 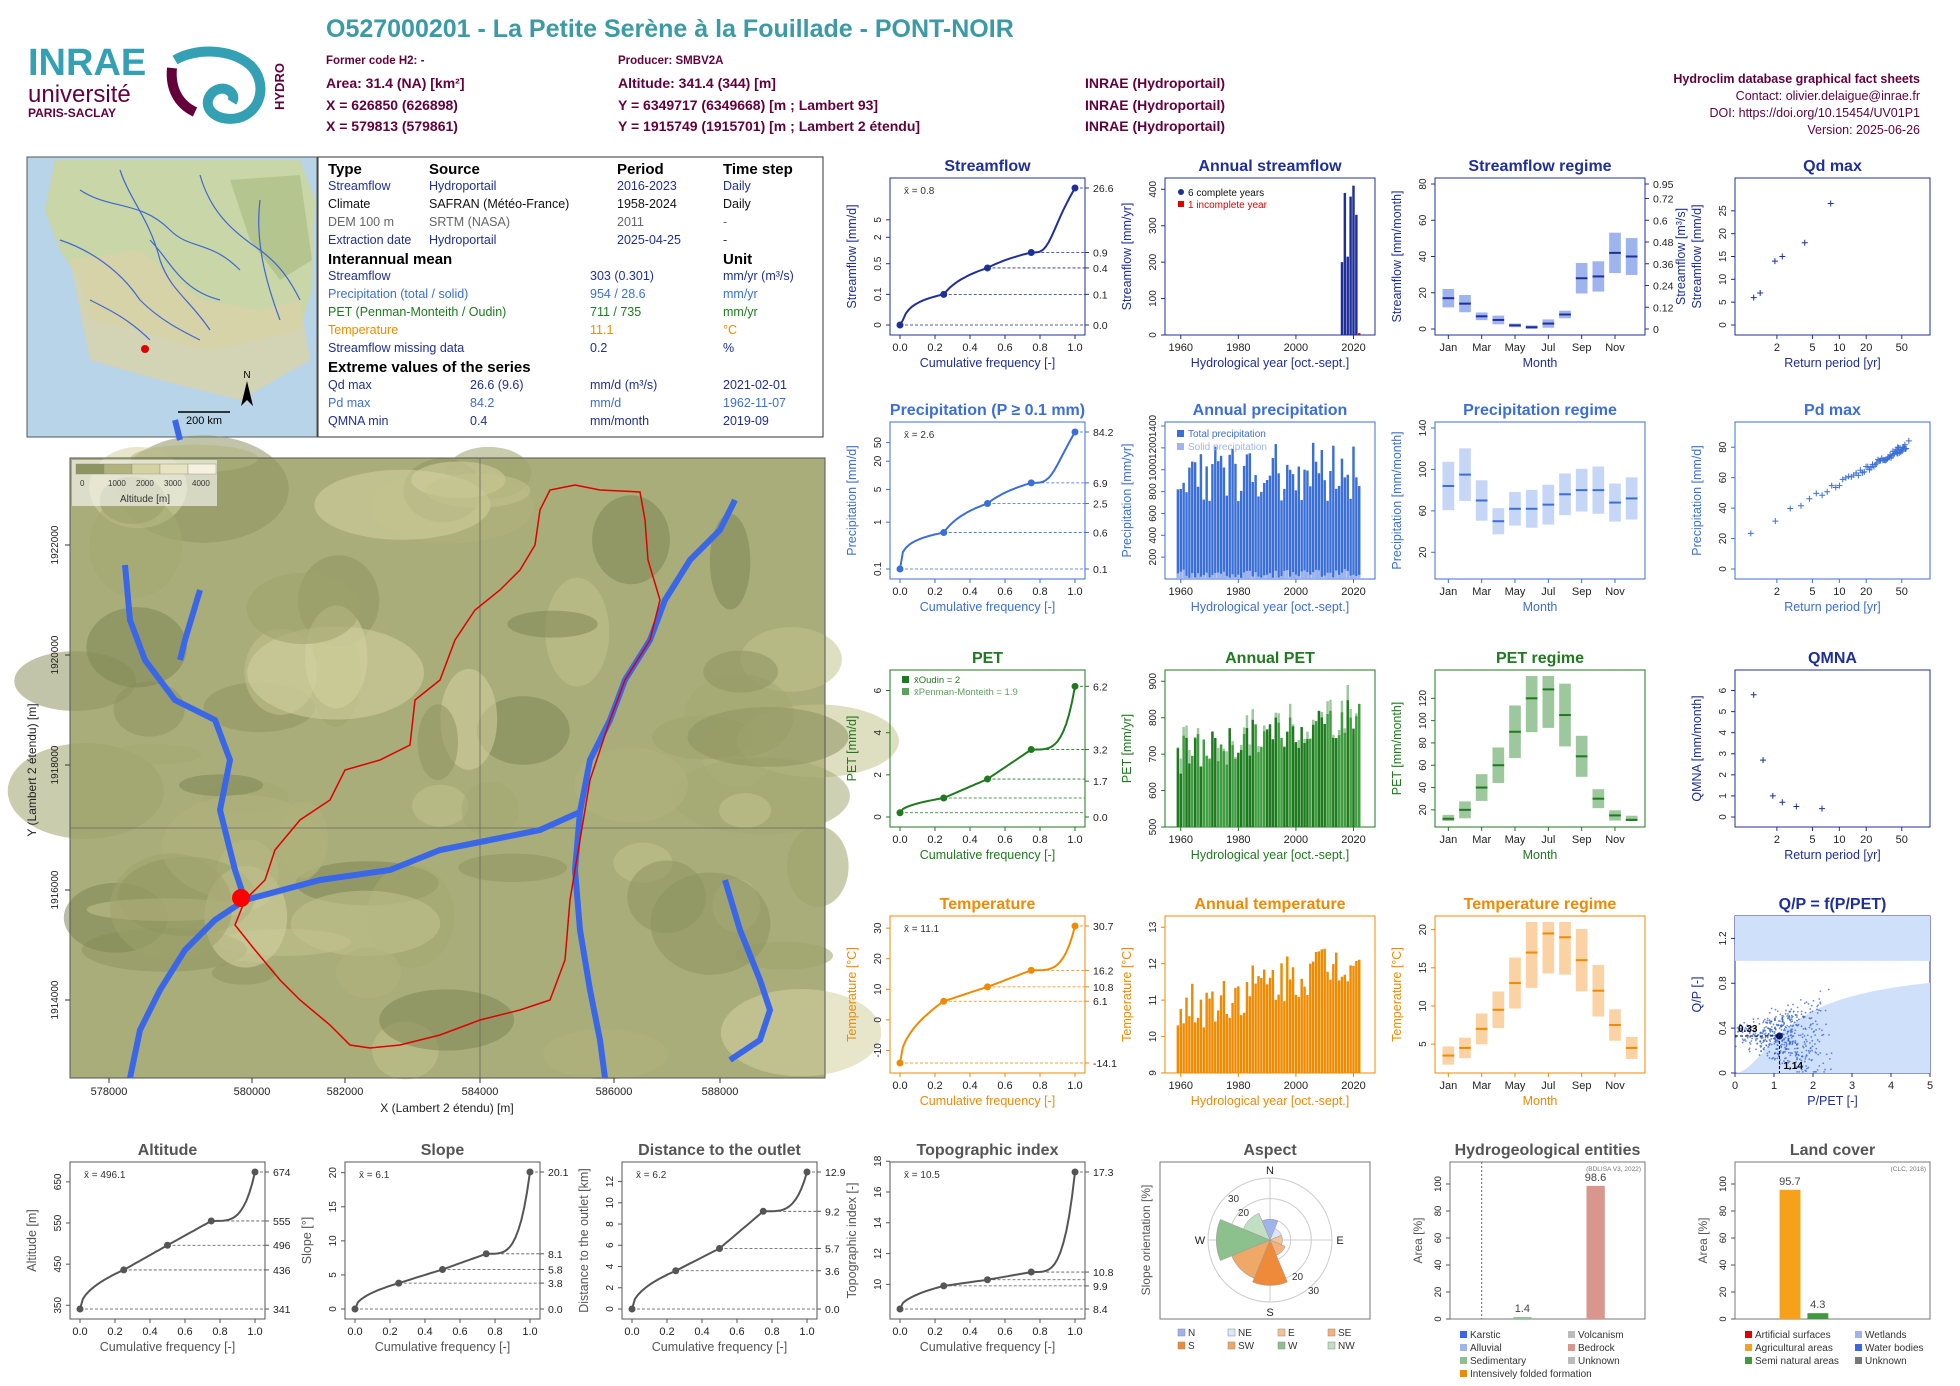 What do you see at coordinates (1790, 1254) in the screenshot?
I see `share-bar` at bounding box center [1790, 1254].